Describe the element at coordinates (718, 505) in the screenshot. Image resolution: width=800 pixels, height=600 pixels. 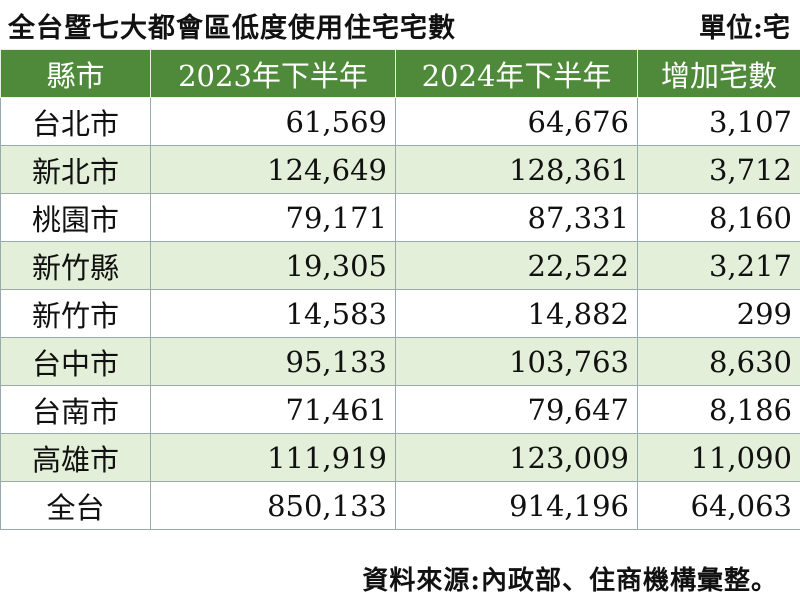
I see `number-cell: 64,063` at that location.